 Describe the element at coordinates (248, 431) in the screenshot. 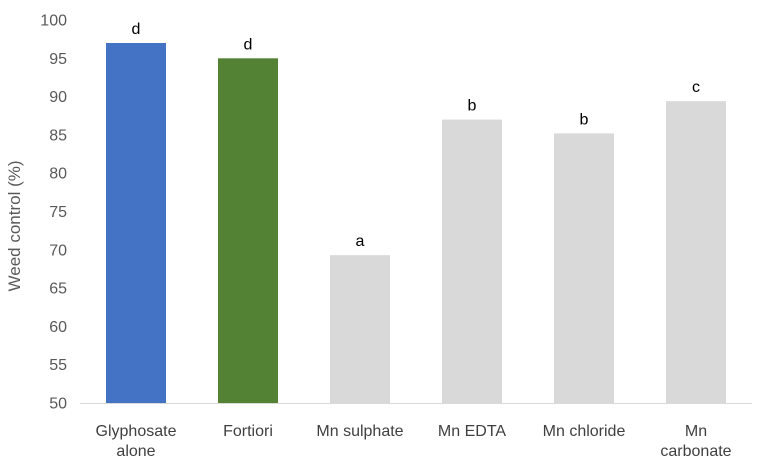

I see `x-tick-label: Fortiori` at that location.